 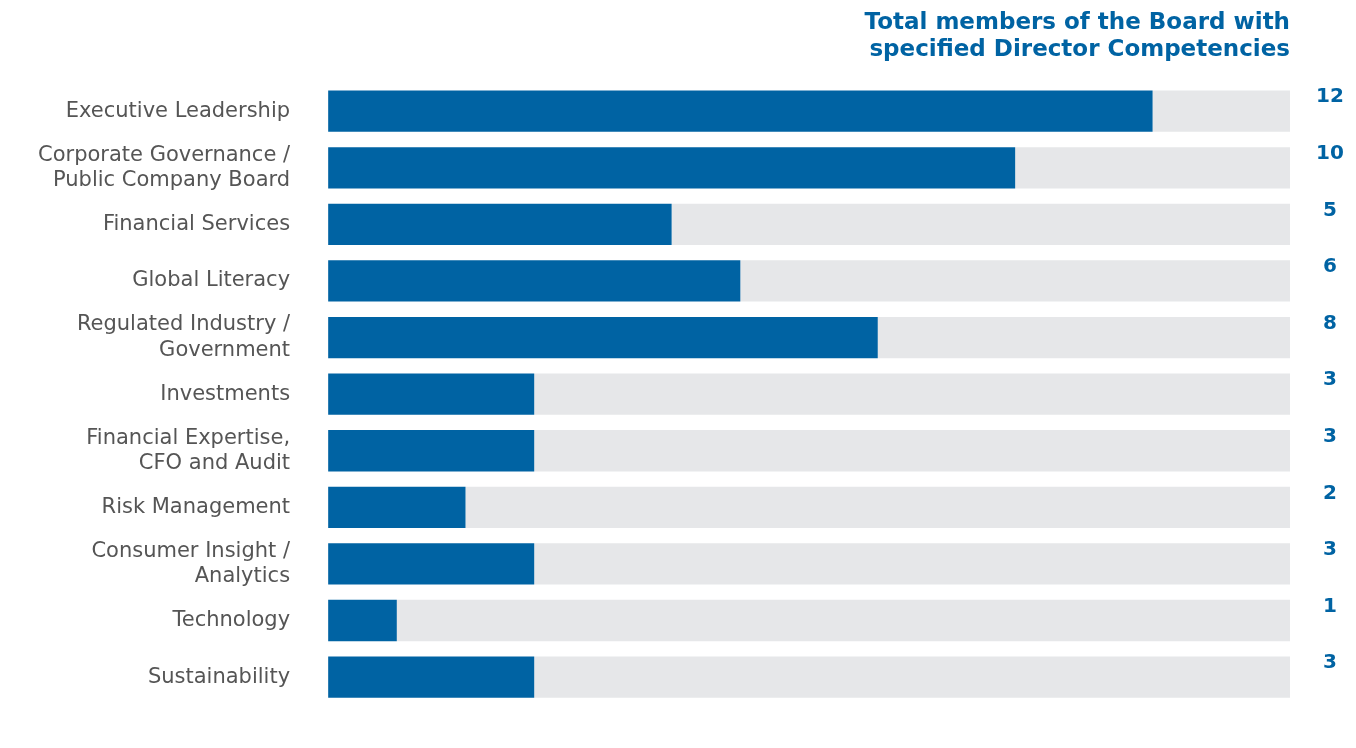 What do you see at coordinates (1330, 604) in the screenshot?
I see `data-label: 1` at bounding box center [1330, 604].